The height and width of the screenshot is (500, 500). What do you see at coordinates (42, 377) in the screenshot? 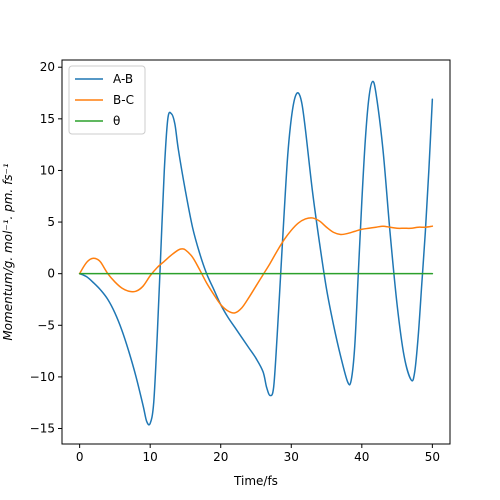
I see `y-tick-label: −10` at bounding box center [42, 377].